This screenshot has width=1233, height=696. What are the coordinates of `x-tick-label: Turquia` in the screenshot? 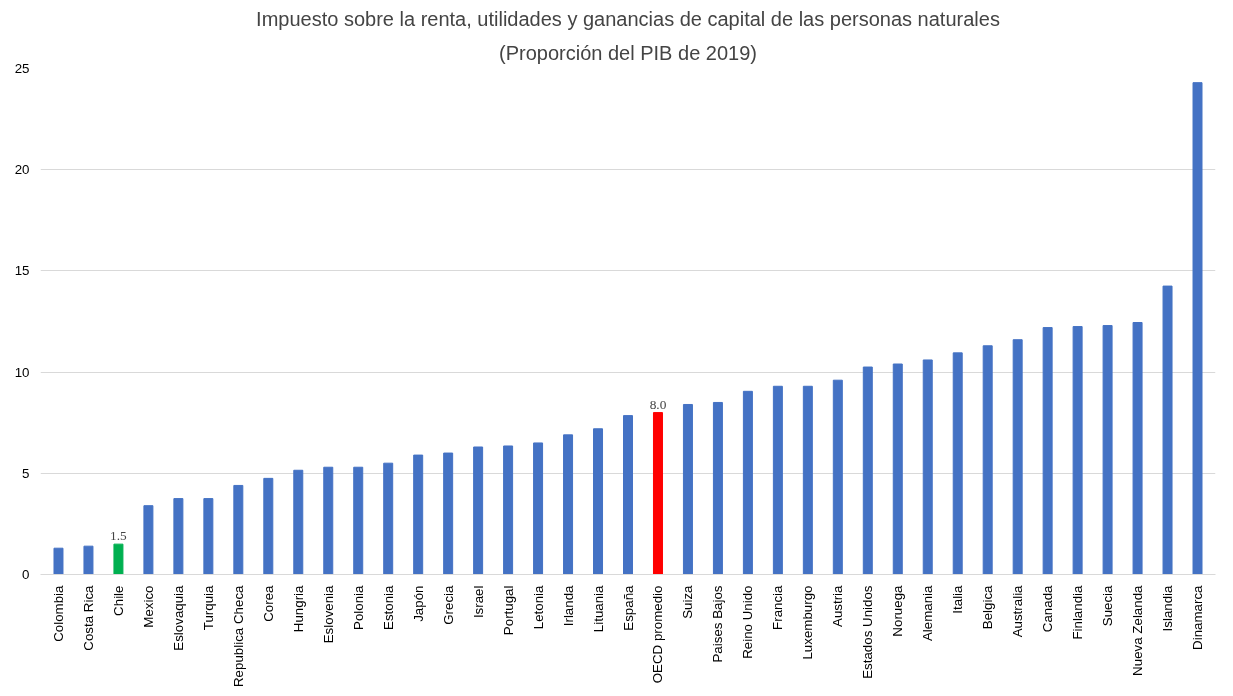 It's located at (208, 607).